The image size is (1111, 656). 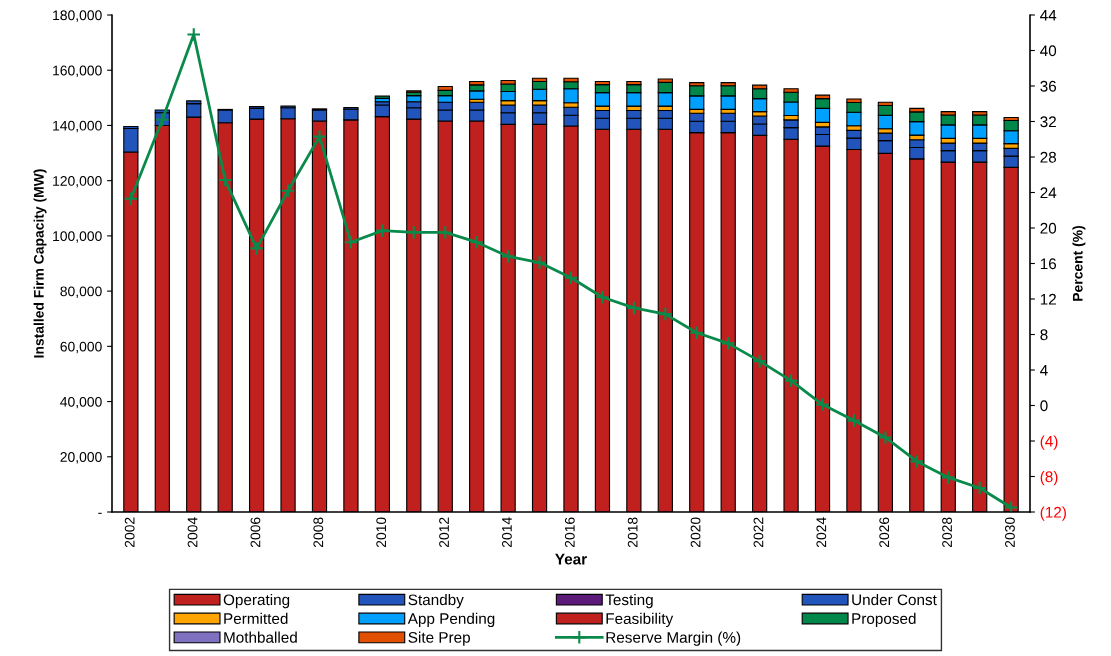 What do you see at coordinates (1048, 299) in the screenshot?
I see `y2-tick-label: 12` at bounding box center [1048, 299].